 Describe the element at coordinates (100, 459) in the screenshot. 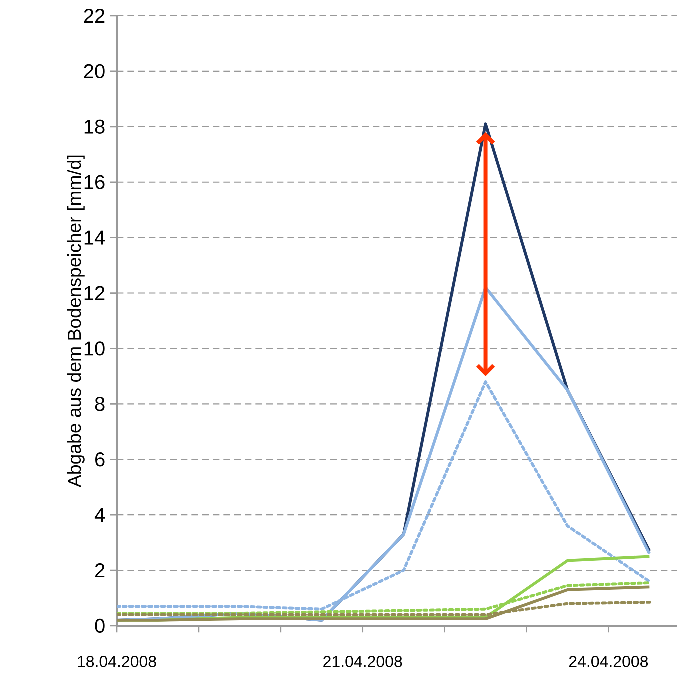

I see `y-tick-label: 6` at that location.